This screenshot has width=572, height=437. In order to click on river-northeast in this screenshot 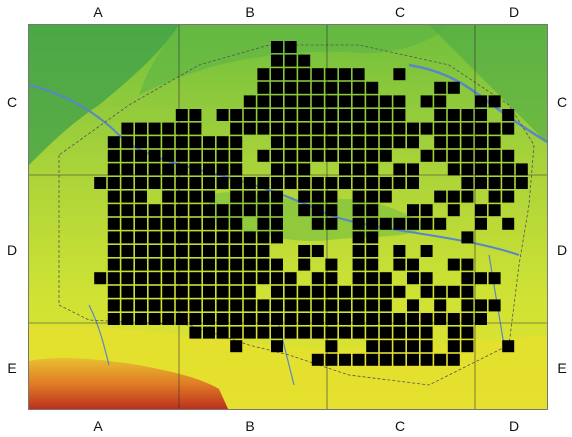, I will do `click(477, 103)`.